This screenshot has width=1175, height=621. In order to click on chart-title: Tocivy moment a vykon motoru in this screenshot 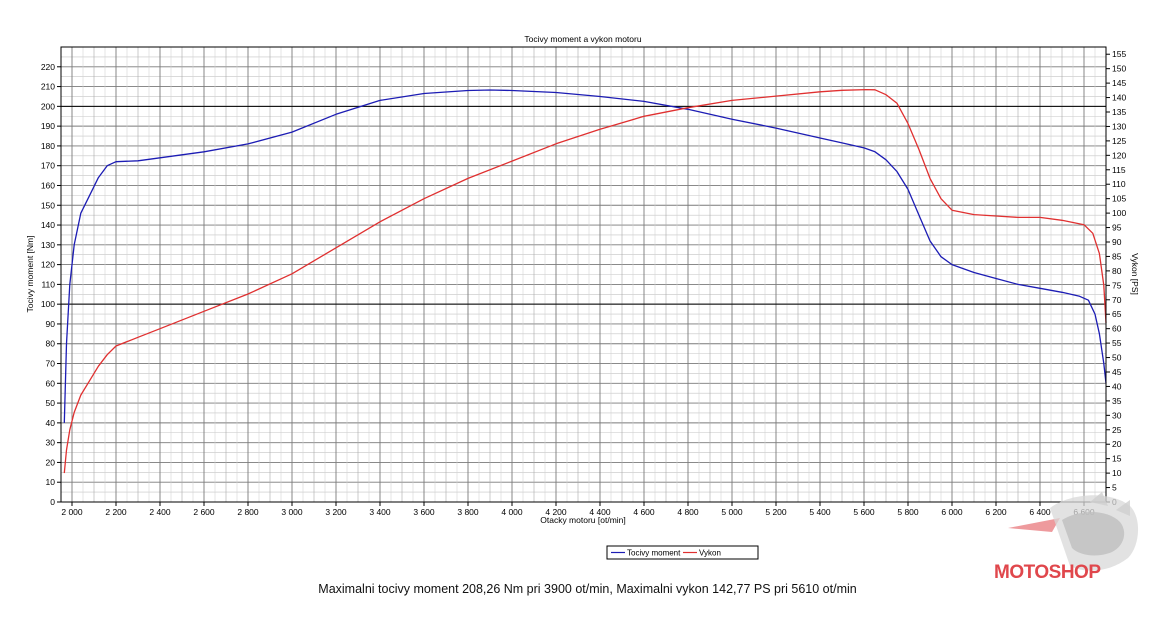, I will do `click(582, 39)`.